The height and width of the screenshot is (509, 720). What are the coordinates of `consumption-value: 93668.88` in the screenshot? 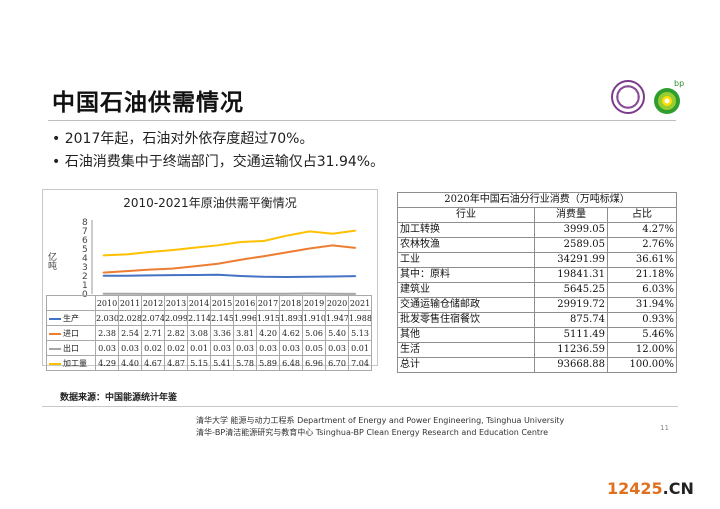 It's located at (571, 365).